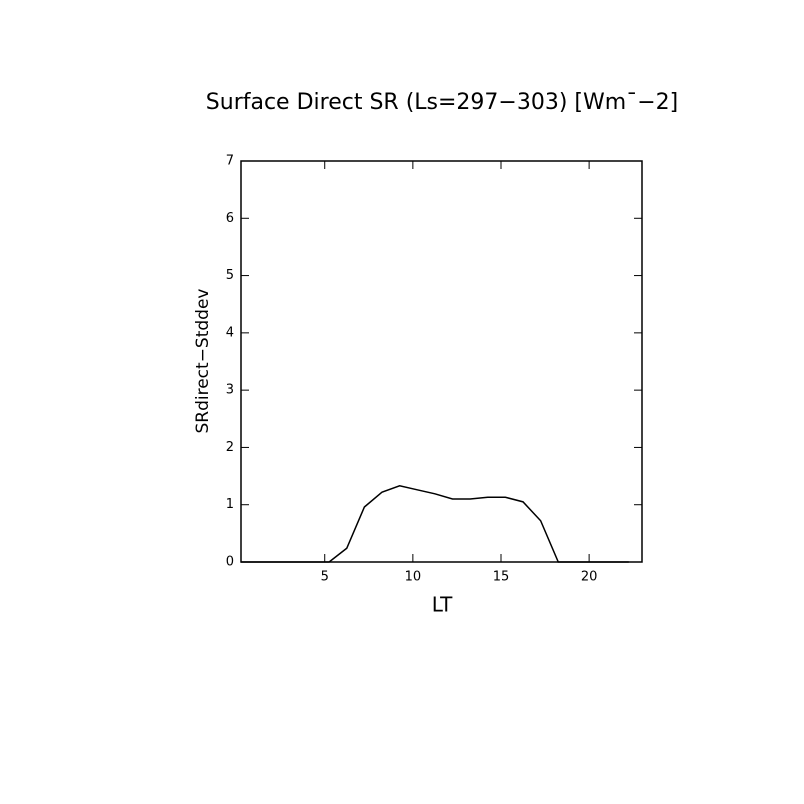 The height and width of the screenshot is (804, 804). Describe the element at coordinates (230, 275) in the screenshot. I see `y-tick-label: 5` at that location.